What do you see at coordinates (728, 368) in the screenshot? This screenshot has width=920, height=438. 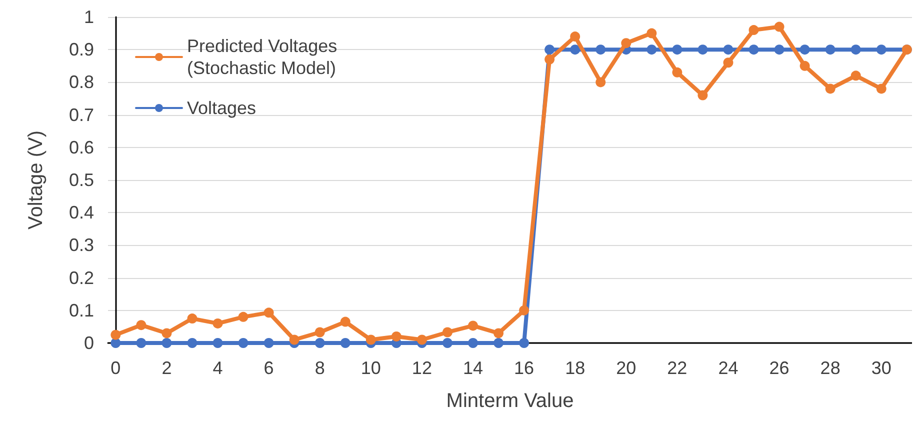 I see `x-tick-label: 24` at bounding box center [728, 368].